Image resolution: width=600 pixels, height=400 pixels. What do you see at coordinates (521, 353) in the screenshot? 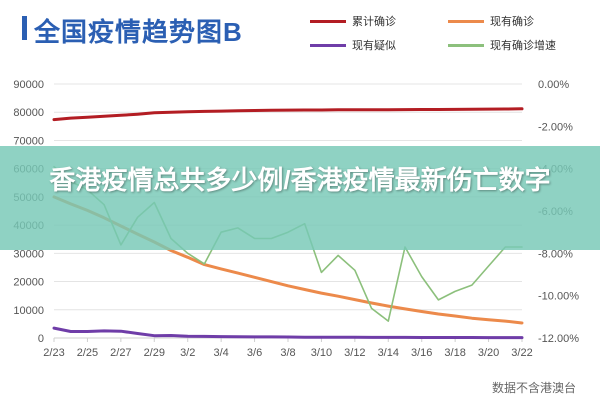
I see `x-tick-label: 3/22` at bounding box center [521, 353].